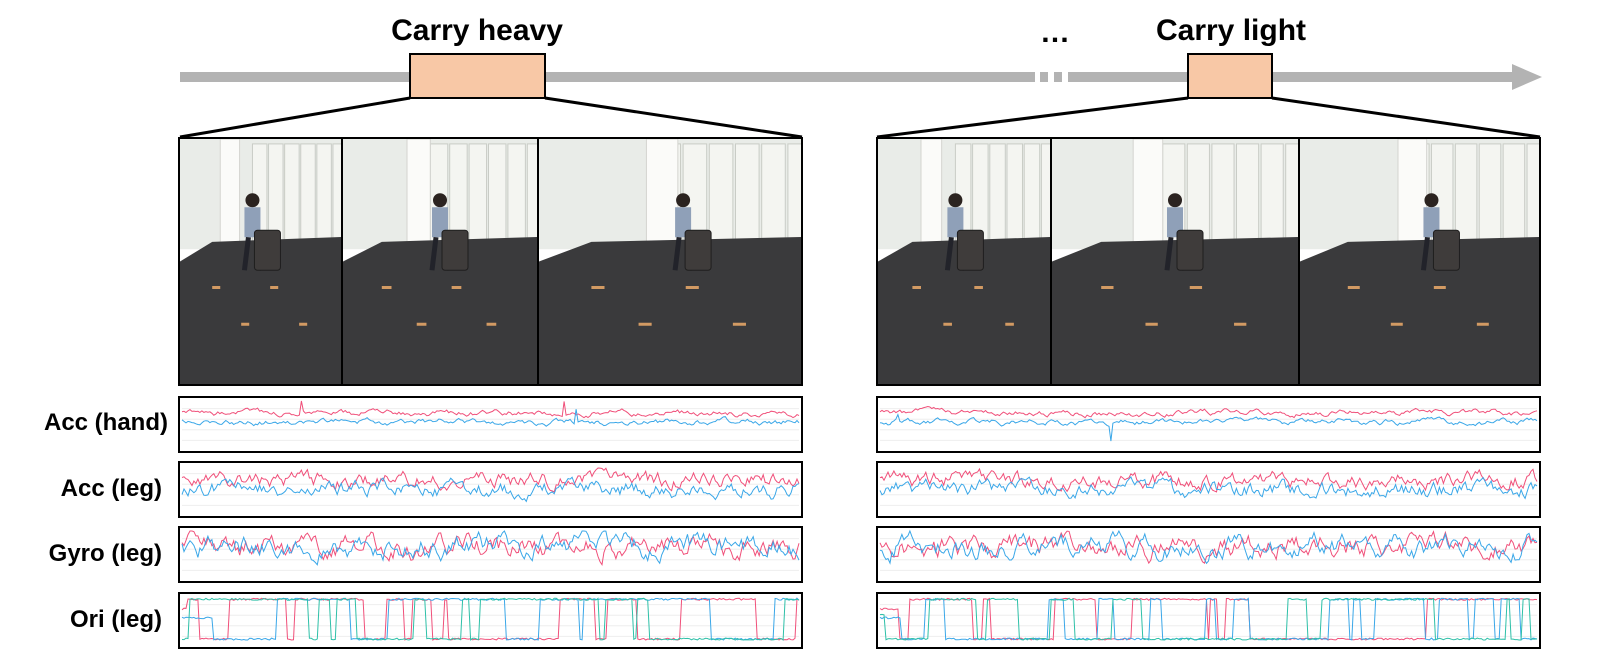  I want to click on segment-carry-heavy, so click(477, 76).